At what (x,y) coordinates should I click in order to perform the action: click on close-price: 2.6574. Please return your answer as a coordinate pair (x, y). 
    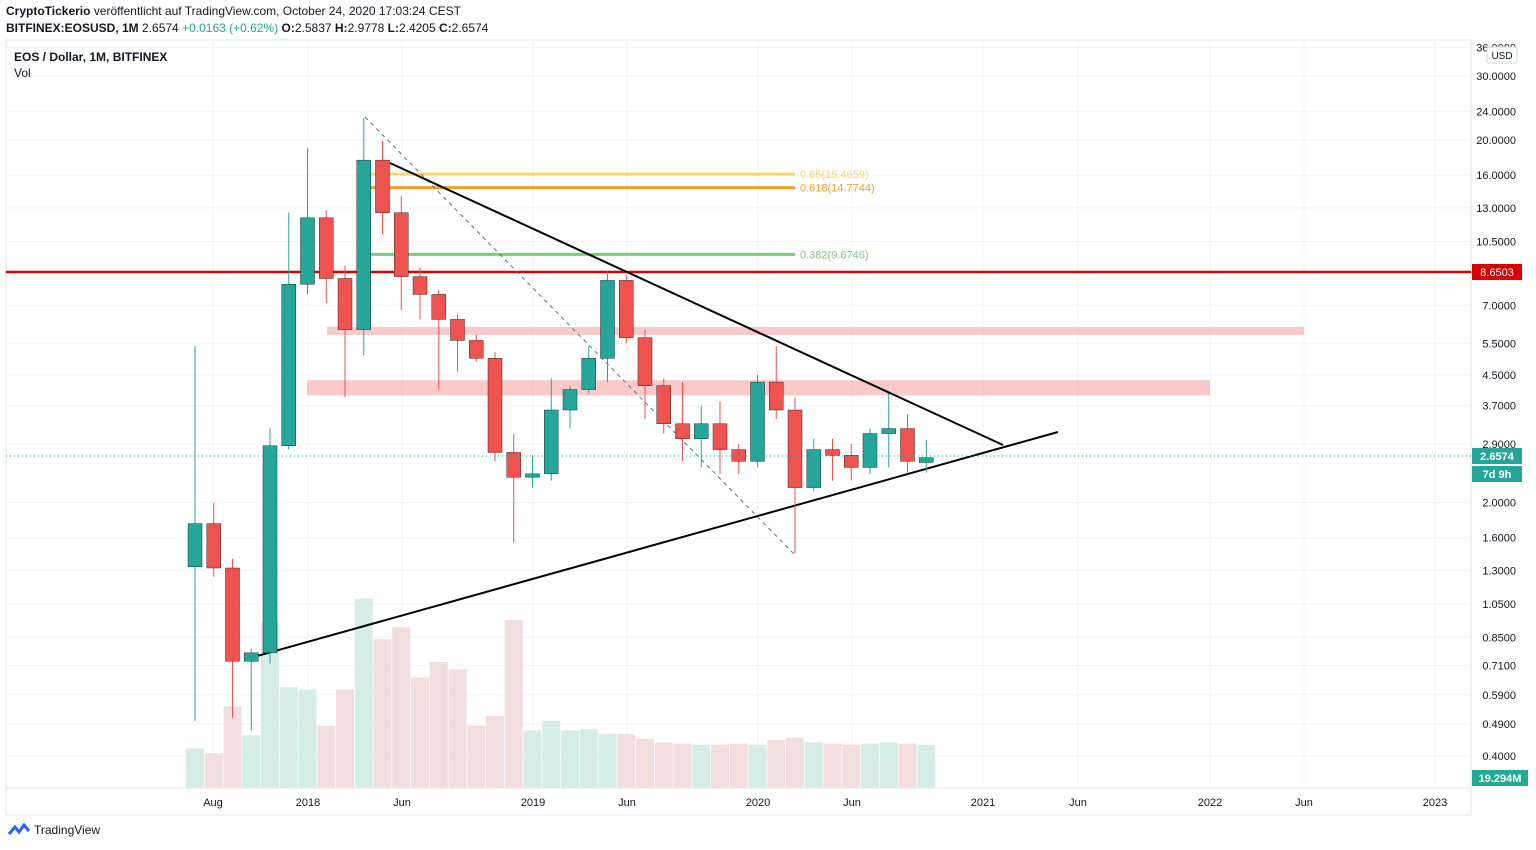
    Looking at the image, I should click on (160, 28).